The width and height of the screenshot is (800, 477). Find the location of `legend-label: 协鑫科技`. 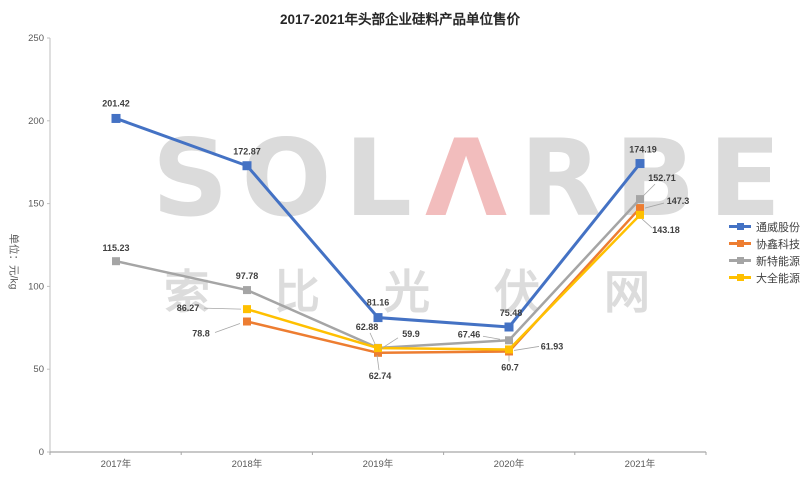

legend-label: 协鑫科技 is located at coordinates (778, 244).